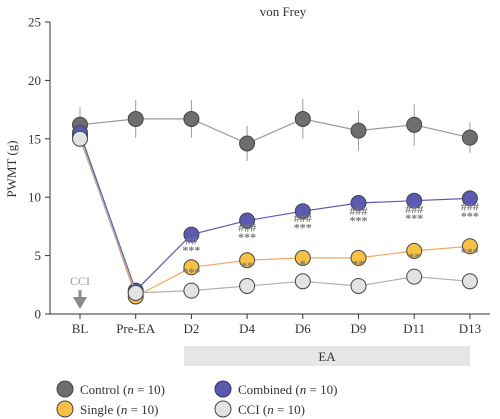 This screenshot has width=500, height=419. I want to click on point-combined-d2, so click(191, 234).